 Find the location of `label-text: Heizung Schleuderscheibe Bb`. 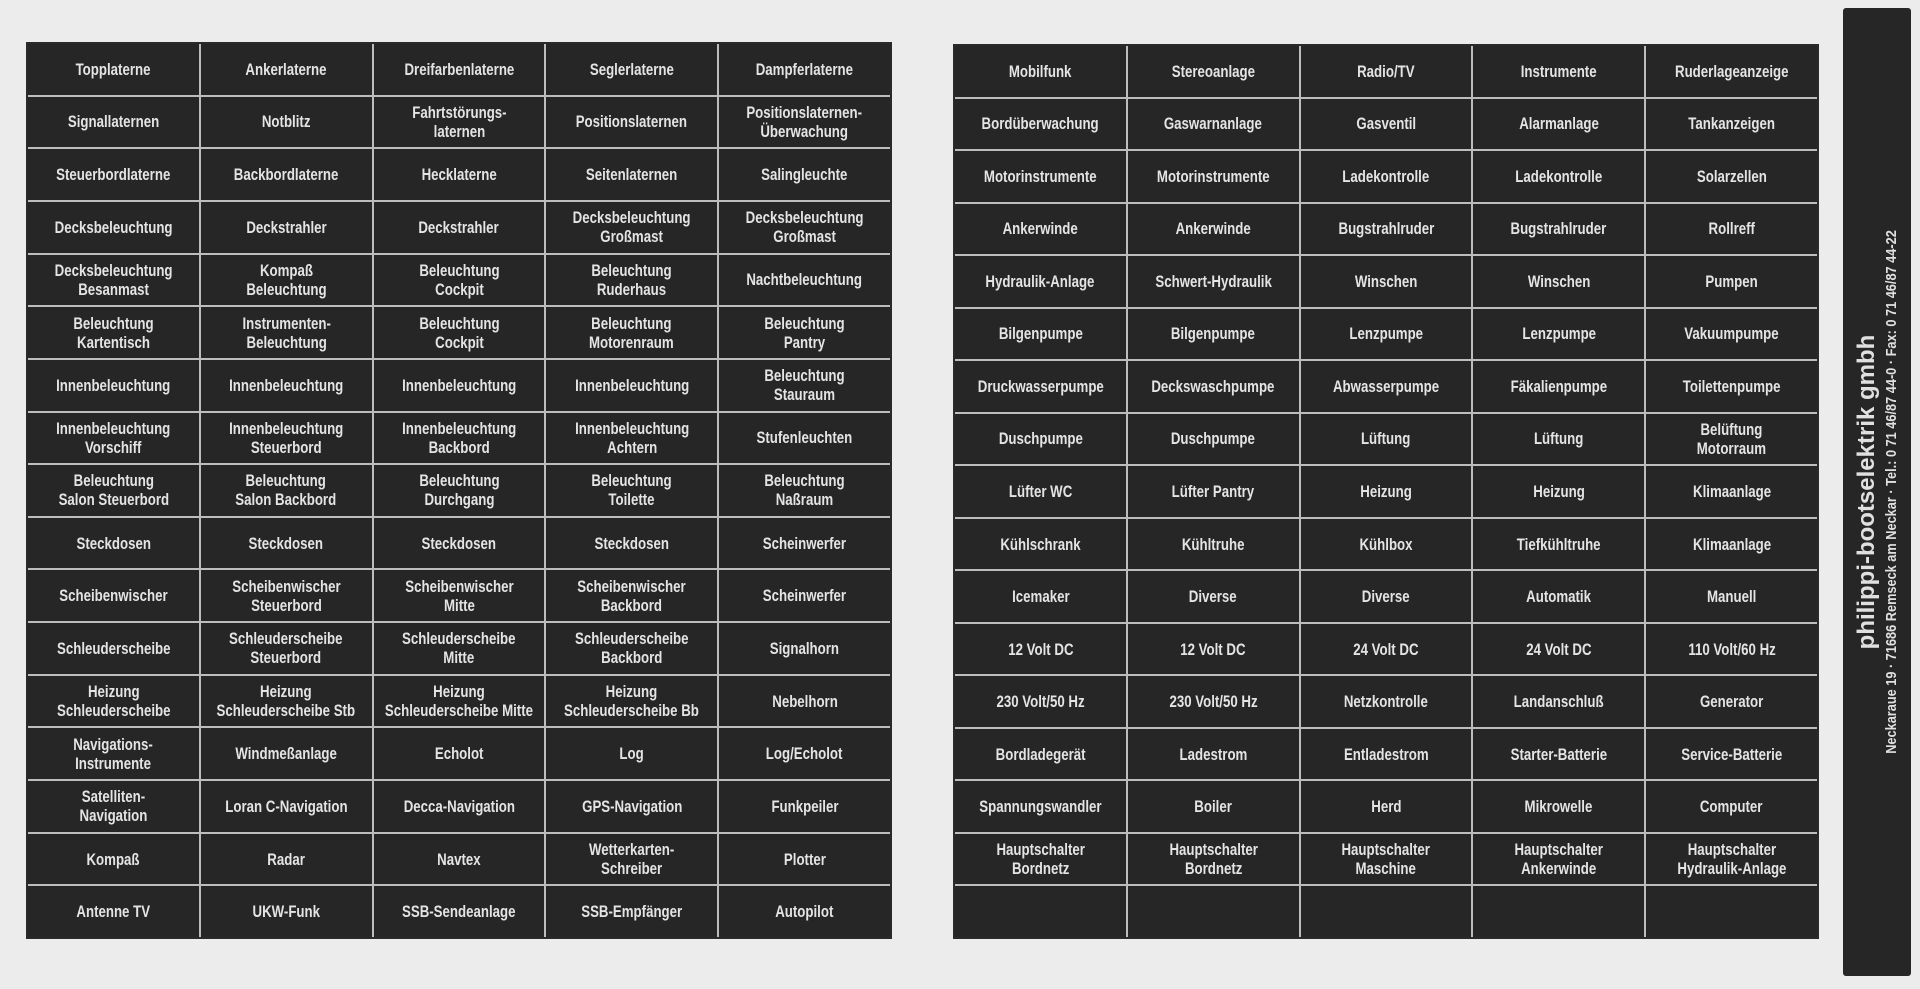

label-text: Heizung Schleuderscheibe Bb is located at coordinates (632, 701).